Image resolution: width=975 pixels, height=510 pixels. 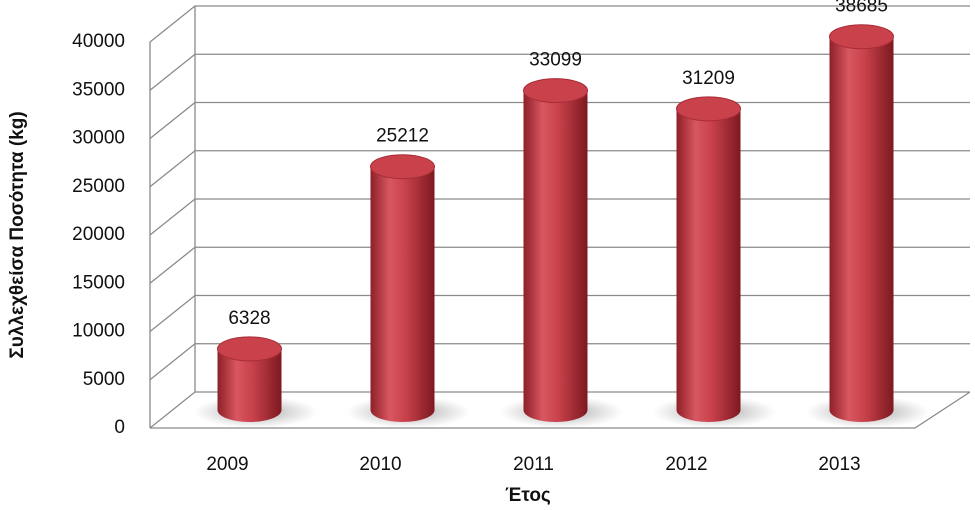 I want to click on y-tick-label: 30000, so click(x=98, y=138).